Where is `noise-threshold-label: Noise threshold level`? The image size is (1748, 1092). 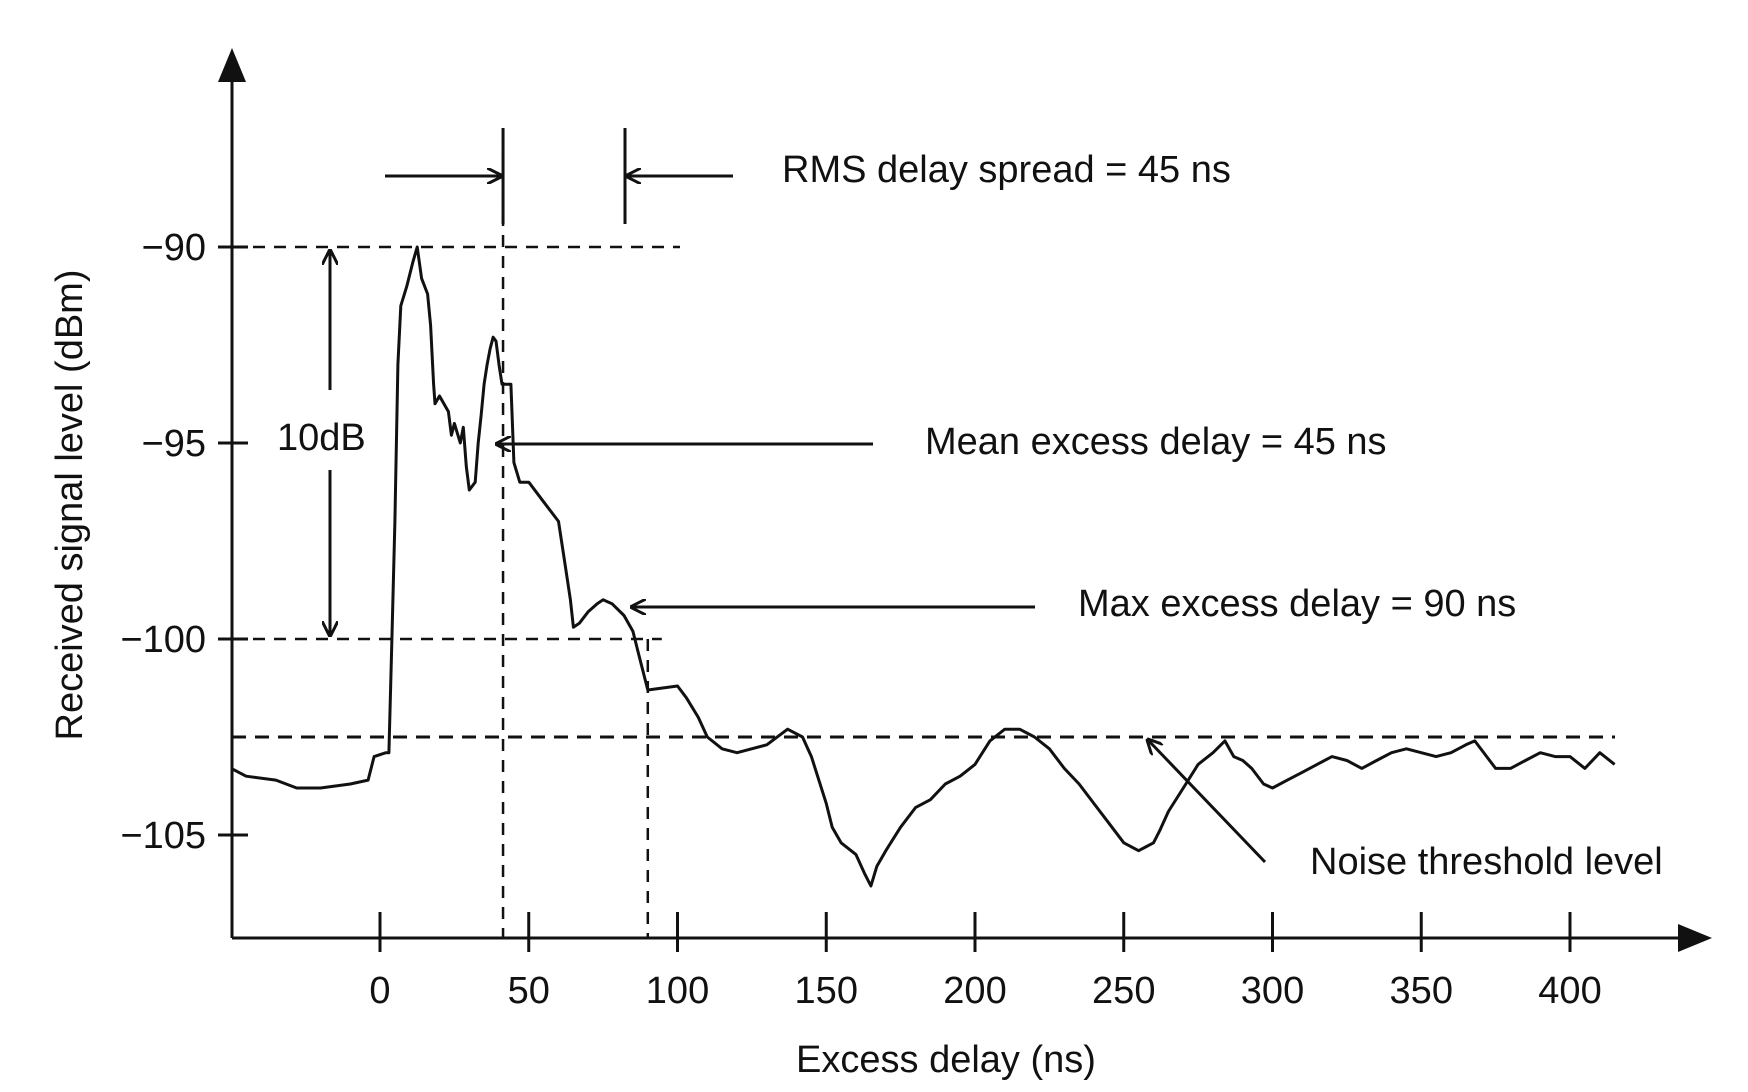
noise-threshold-label: Noise threshold level is located at coordinates (1486, 862).